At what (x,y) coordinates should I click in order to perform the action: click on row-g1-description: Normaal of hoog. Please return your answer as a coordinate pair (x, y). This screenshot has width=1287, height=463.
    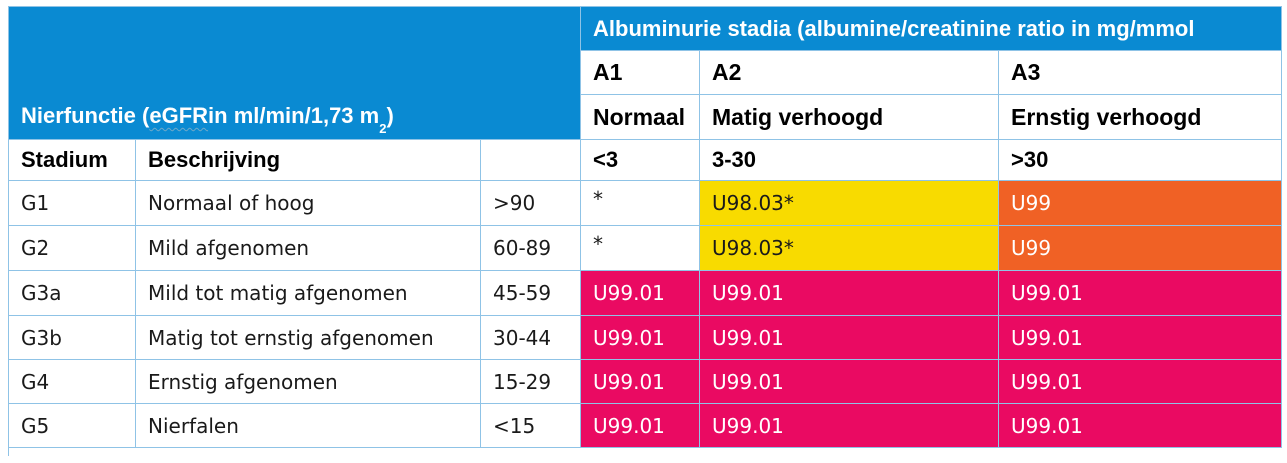
    Looking at the image, I should click on (308, 203).